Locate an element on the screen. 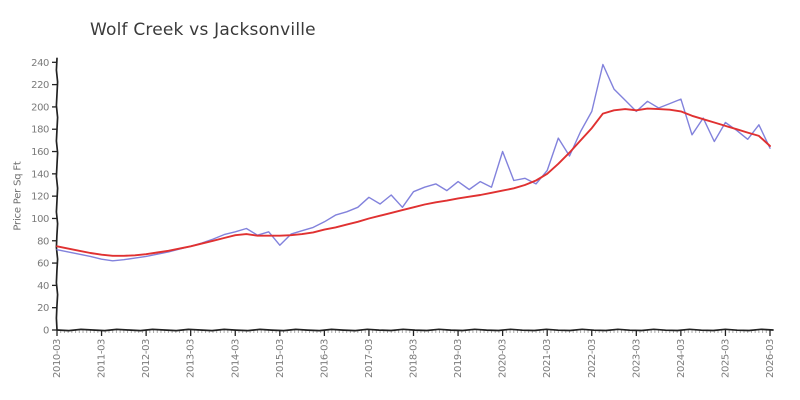 The height and width of the screenshot is (400, 800). svg-text: 200 is located at coordinates (40, 107).